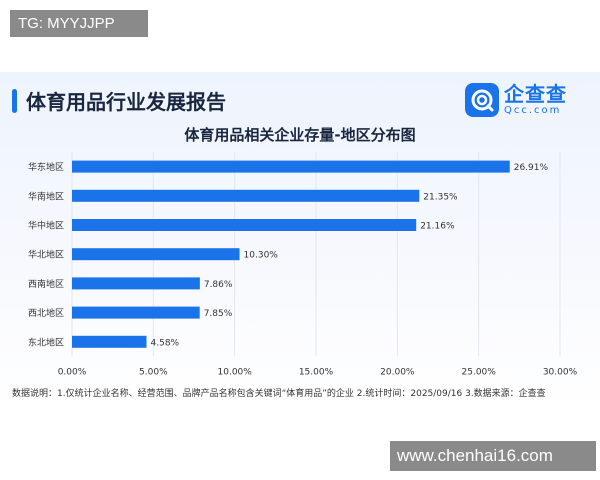 The width and height of the screenshot is (600, 480). What do you see at coordinates (218, 285) in the screenshot?
I see `data-label: 7.86%` at bounding box center [218, 285].